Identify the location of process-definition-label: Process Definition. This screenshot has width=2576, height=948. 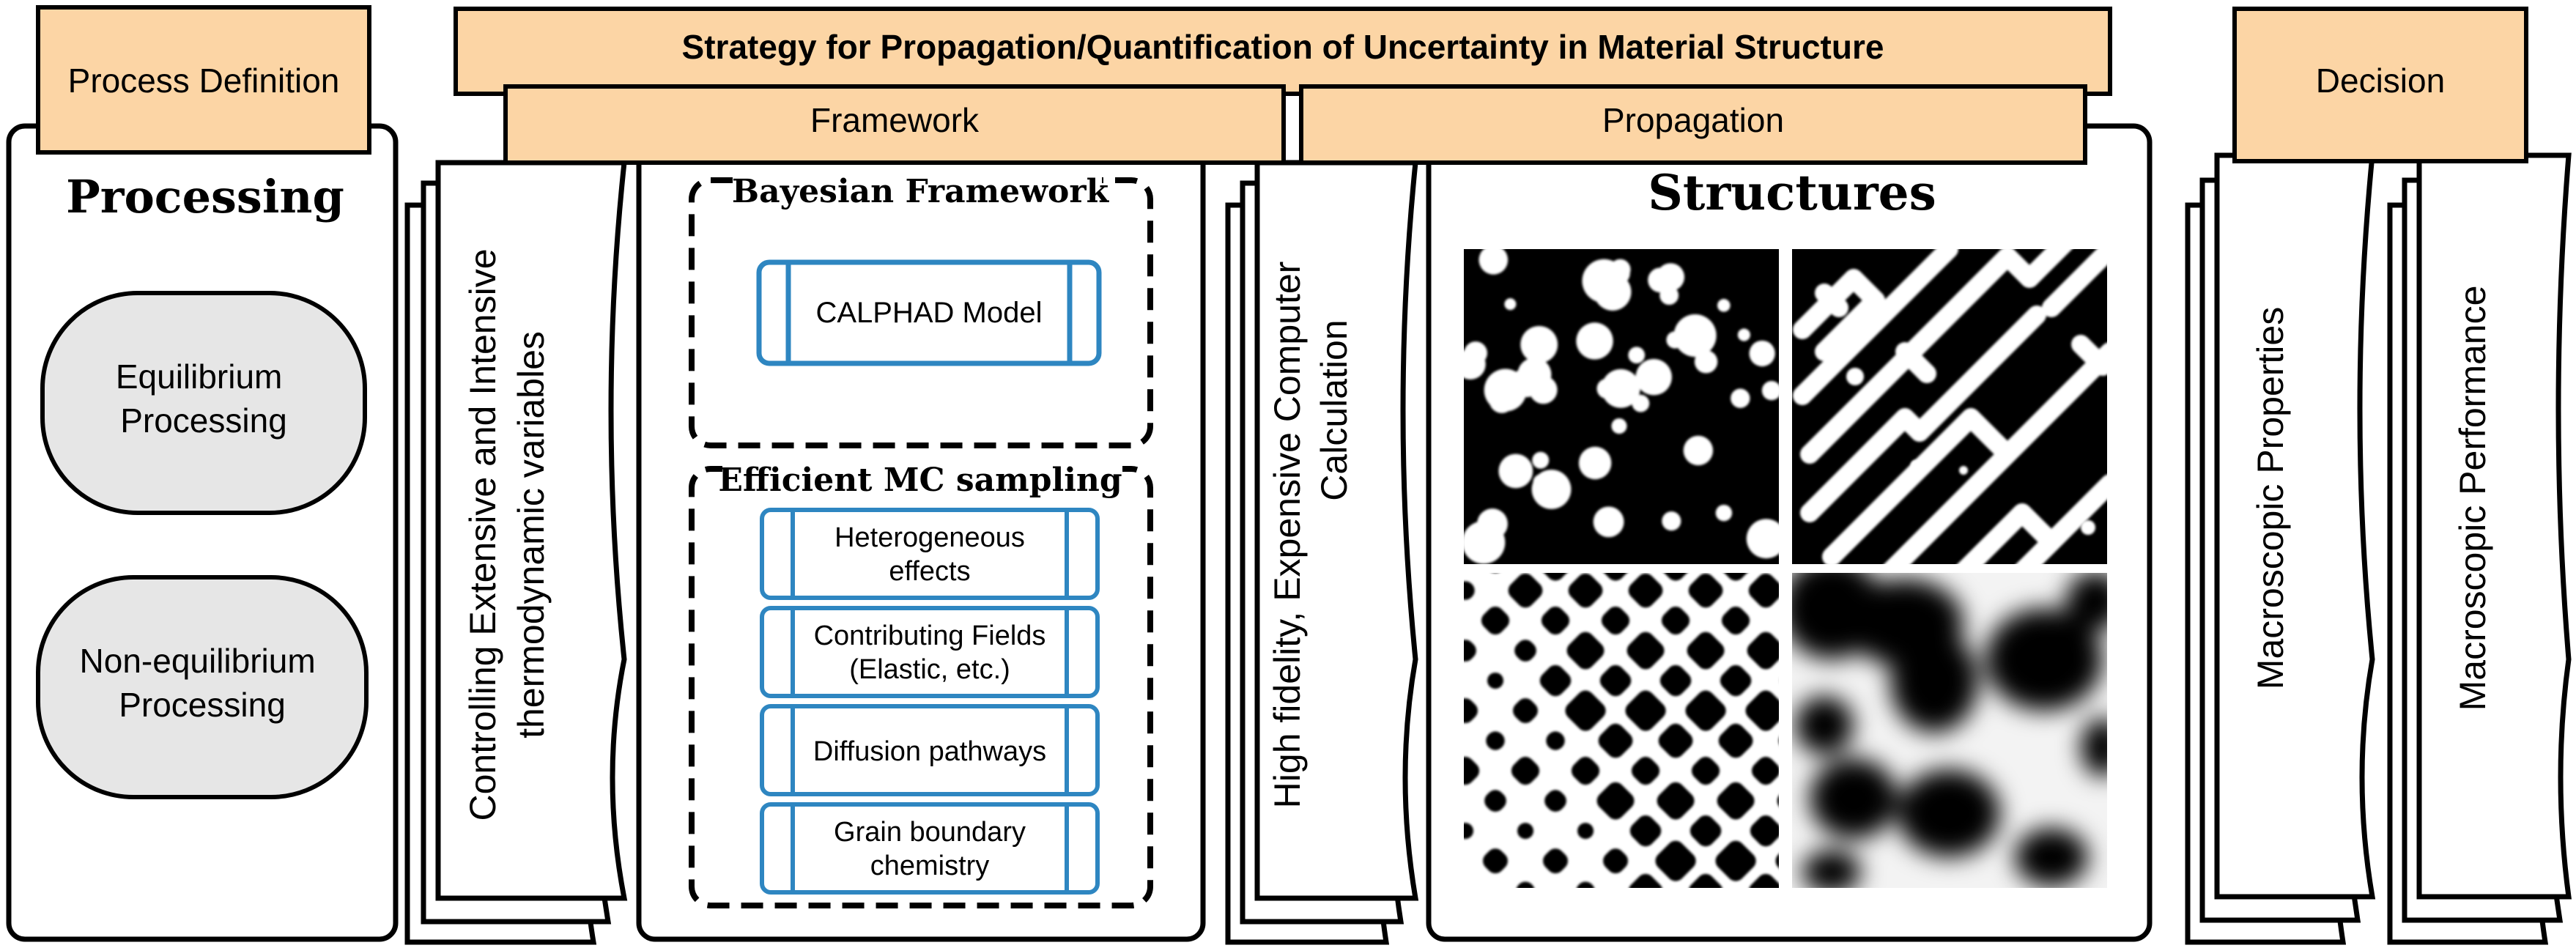
(204, 81).